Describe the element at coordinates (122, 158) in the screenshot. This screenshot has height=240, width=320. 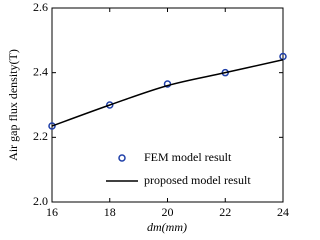
I see `legend-marker` at that location.